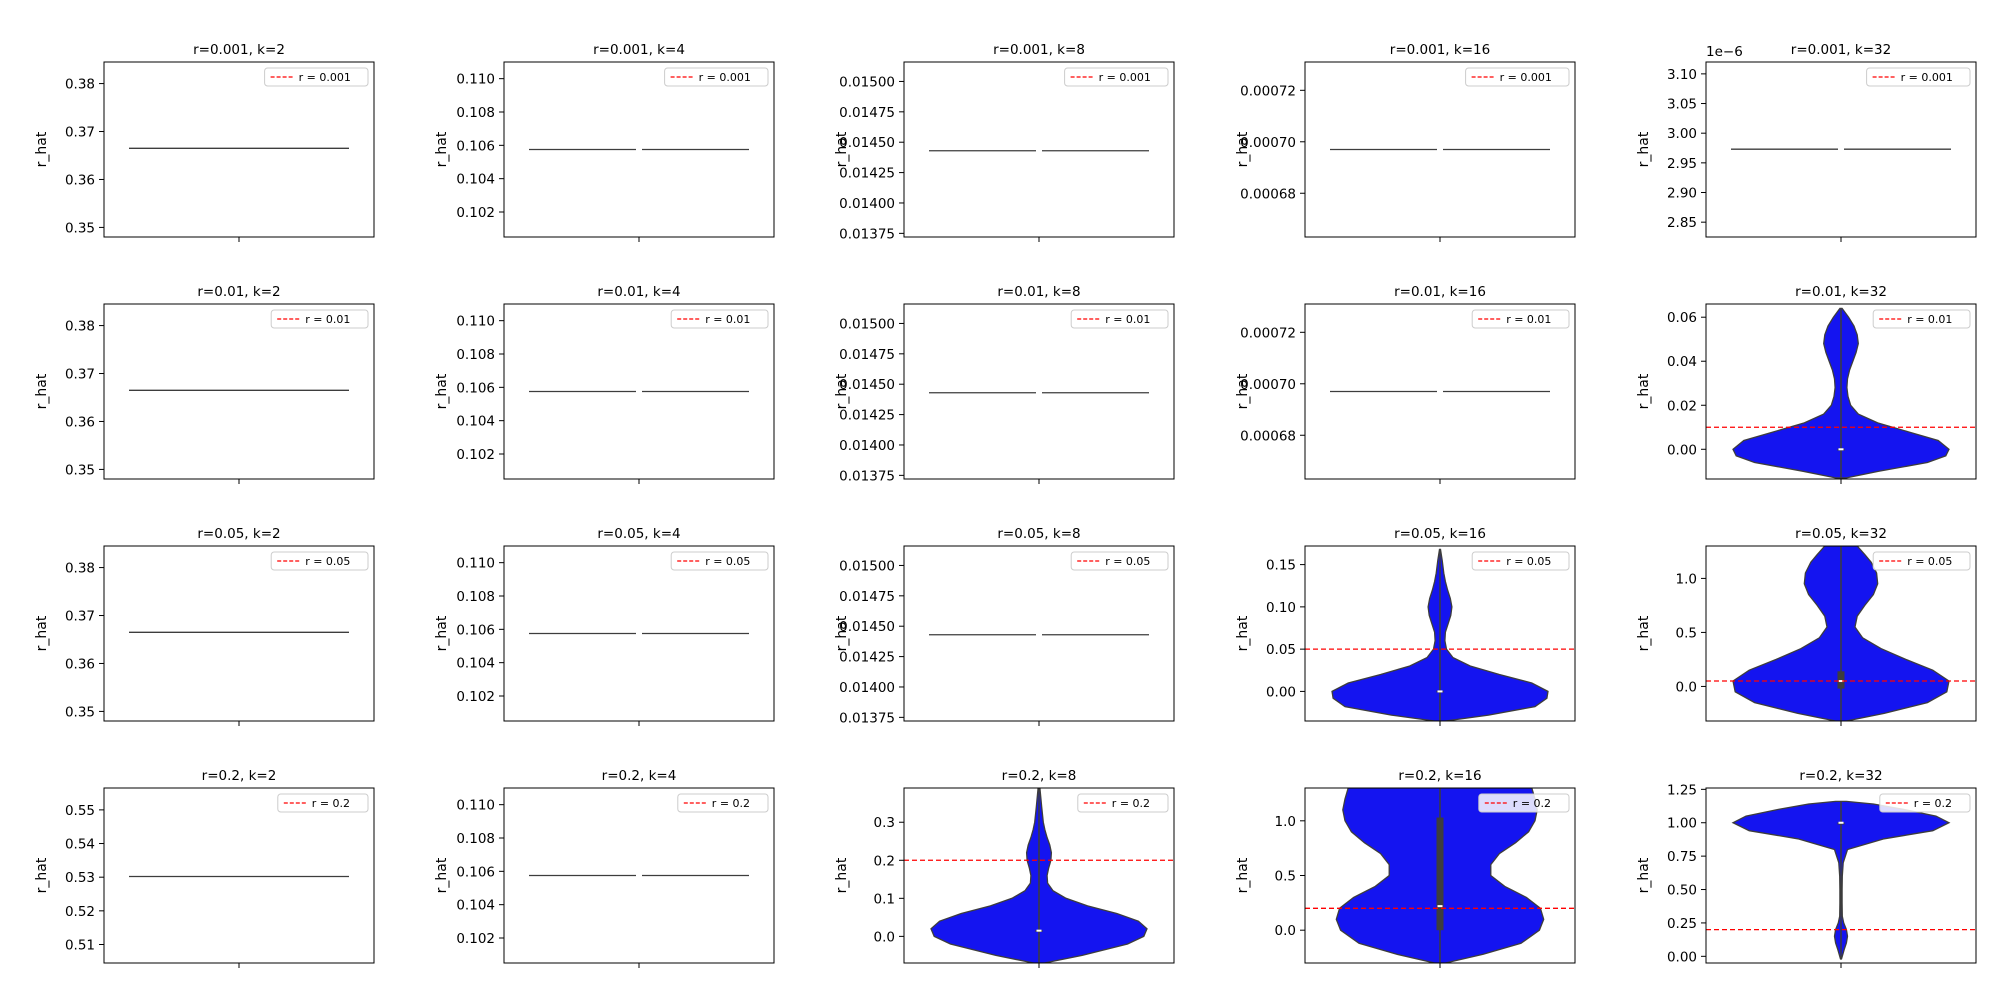 The width and height of the screenshot is (2000, 1000). Describe the element at coordinates (1841, 681) in the screenshot. I see `violin-median` at that location.